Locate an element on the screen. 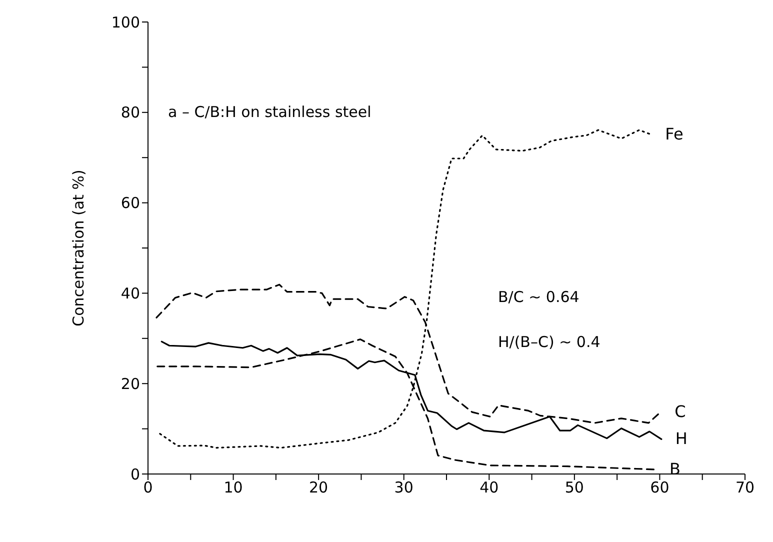  y-tick-label: 60 is located at coordinates (130, 203).